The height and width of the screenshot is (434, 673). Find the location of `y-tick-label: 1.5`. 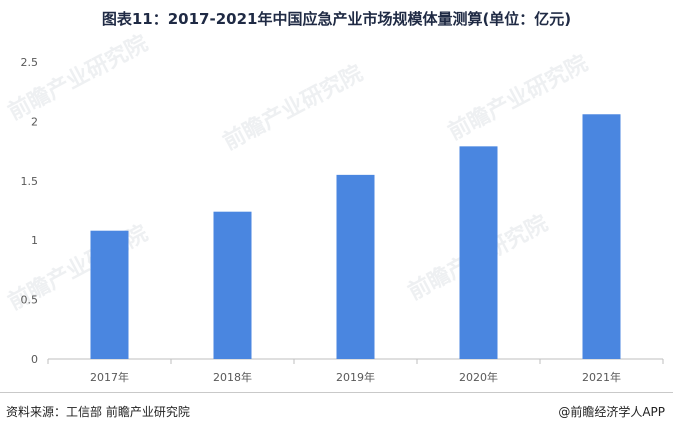

y-tick-label: 1.5 is located at coordinates (30, 181).